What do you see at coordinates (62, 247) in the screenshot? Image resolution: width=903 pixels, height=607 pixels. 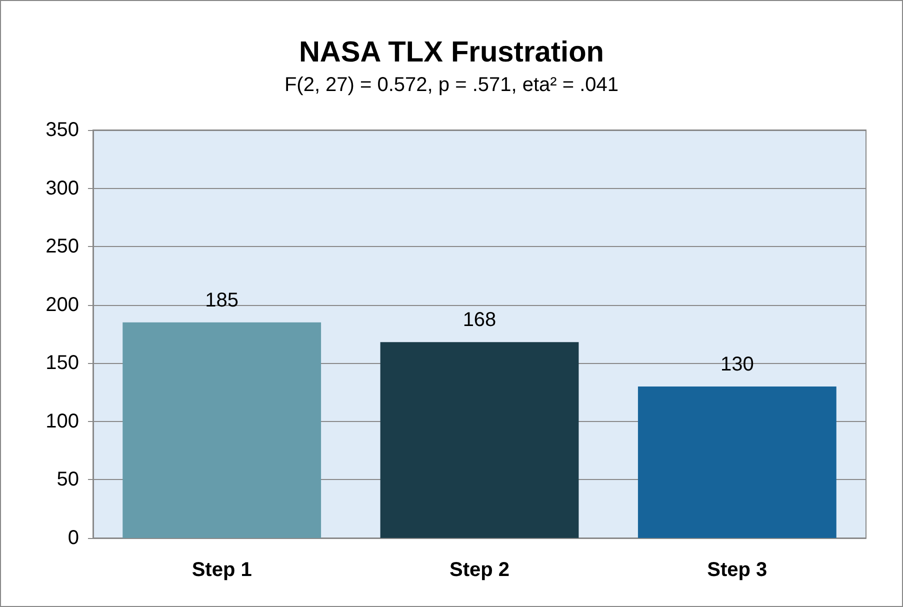 I see `y-tick-label: 250` at bounding box center [62, 247].